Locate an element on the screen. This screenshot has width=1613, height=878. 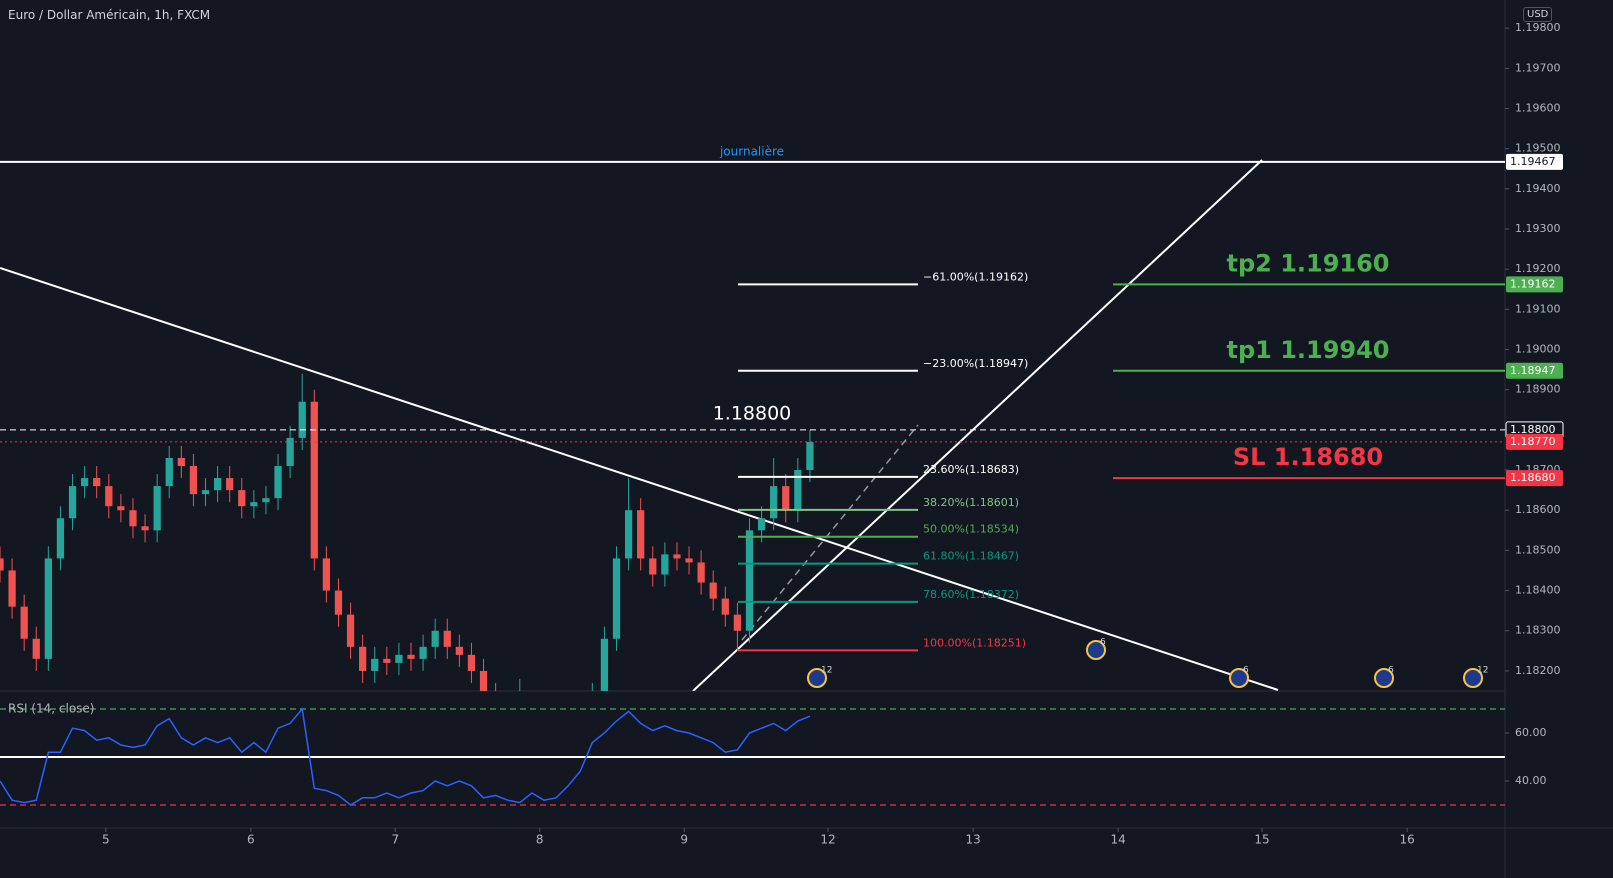
y-tick-label: 1.18900 is located at coordinates (1538, 389).